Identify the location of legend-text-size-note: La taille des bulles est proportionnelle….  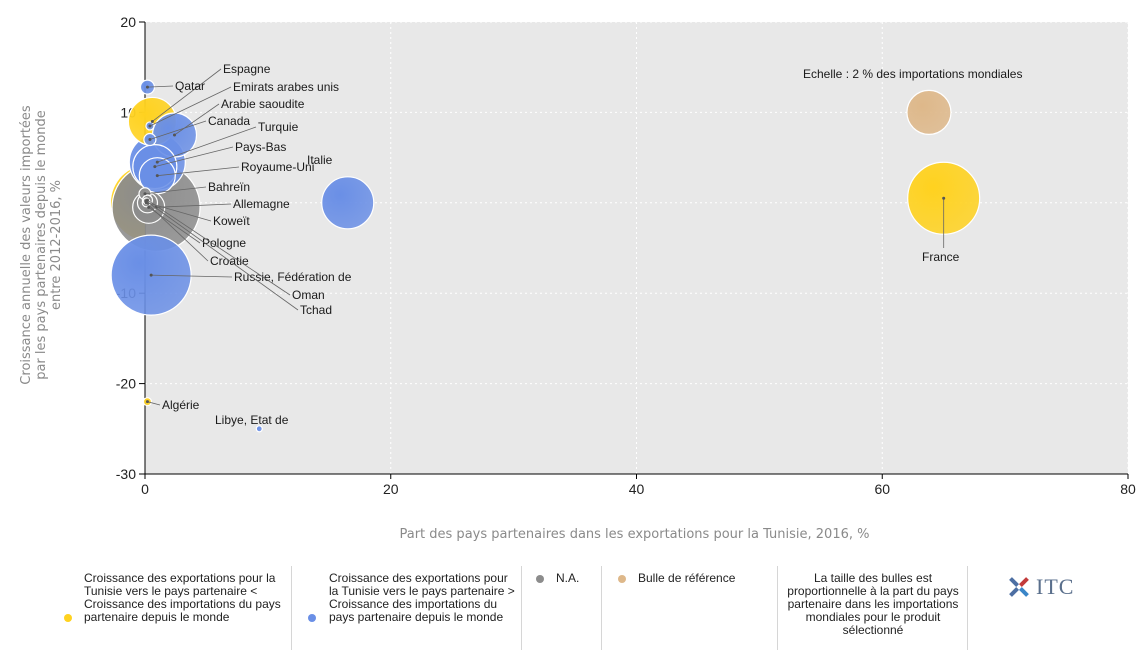
(873, 604).